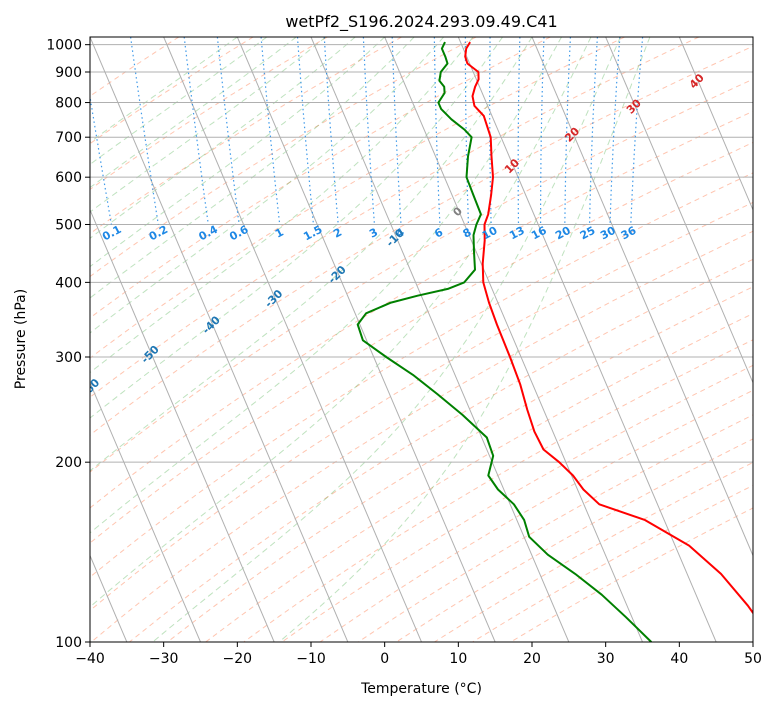 This screenshot has width=775, height=708. Describe the element at coordinates (384, 659) in the screenshot. I see `x-tick-label: 0` at that location.